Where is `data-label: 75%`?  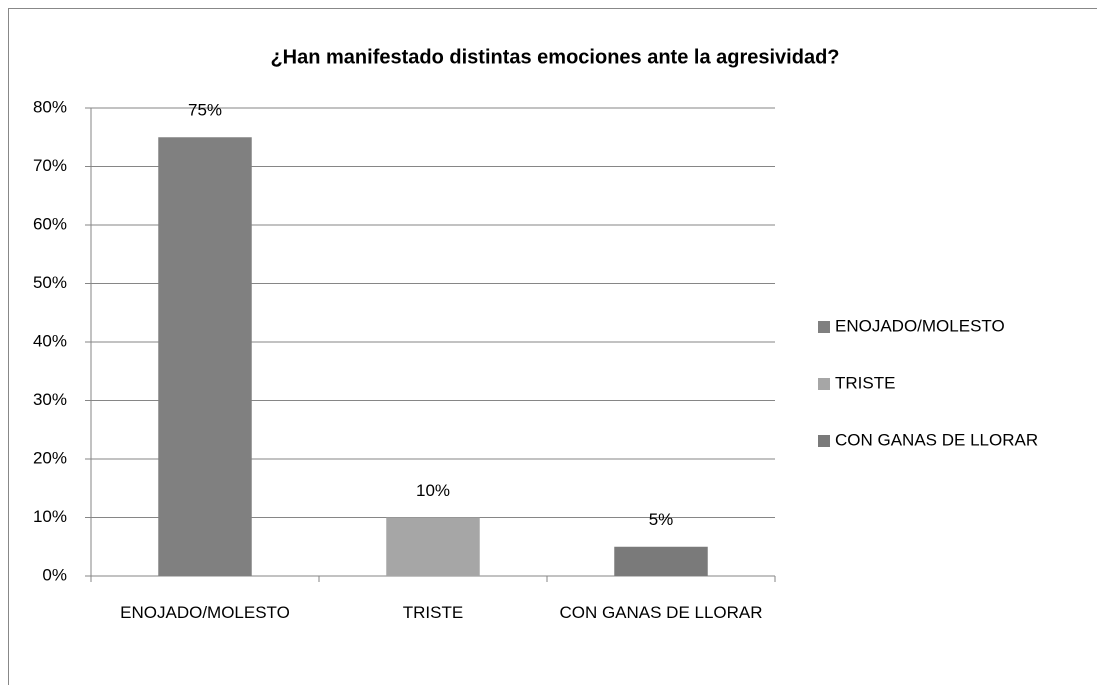
data-label: 75% is located at coordinates (205, 110).